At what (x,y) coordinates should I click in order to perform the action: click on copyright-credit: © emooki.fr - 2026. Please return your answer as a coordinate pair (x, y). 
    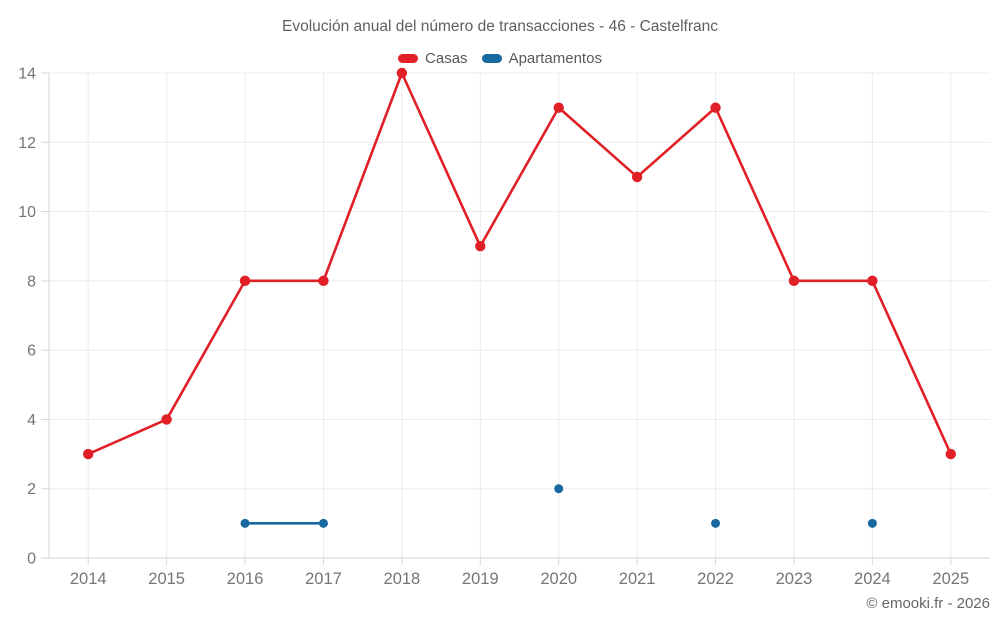
    Looking at the image, I should click on (928, 603).